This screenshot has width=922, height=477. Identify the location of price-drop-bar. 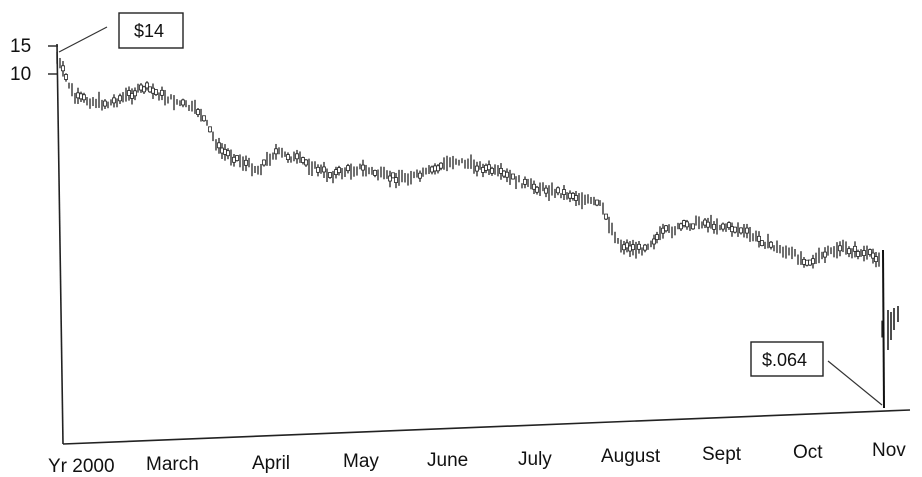
(883, 329).